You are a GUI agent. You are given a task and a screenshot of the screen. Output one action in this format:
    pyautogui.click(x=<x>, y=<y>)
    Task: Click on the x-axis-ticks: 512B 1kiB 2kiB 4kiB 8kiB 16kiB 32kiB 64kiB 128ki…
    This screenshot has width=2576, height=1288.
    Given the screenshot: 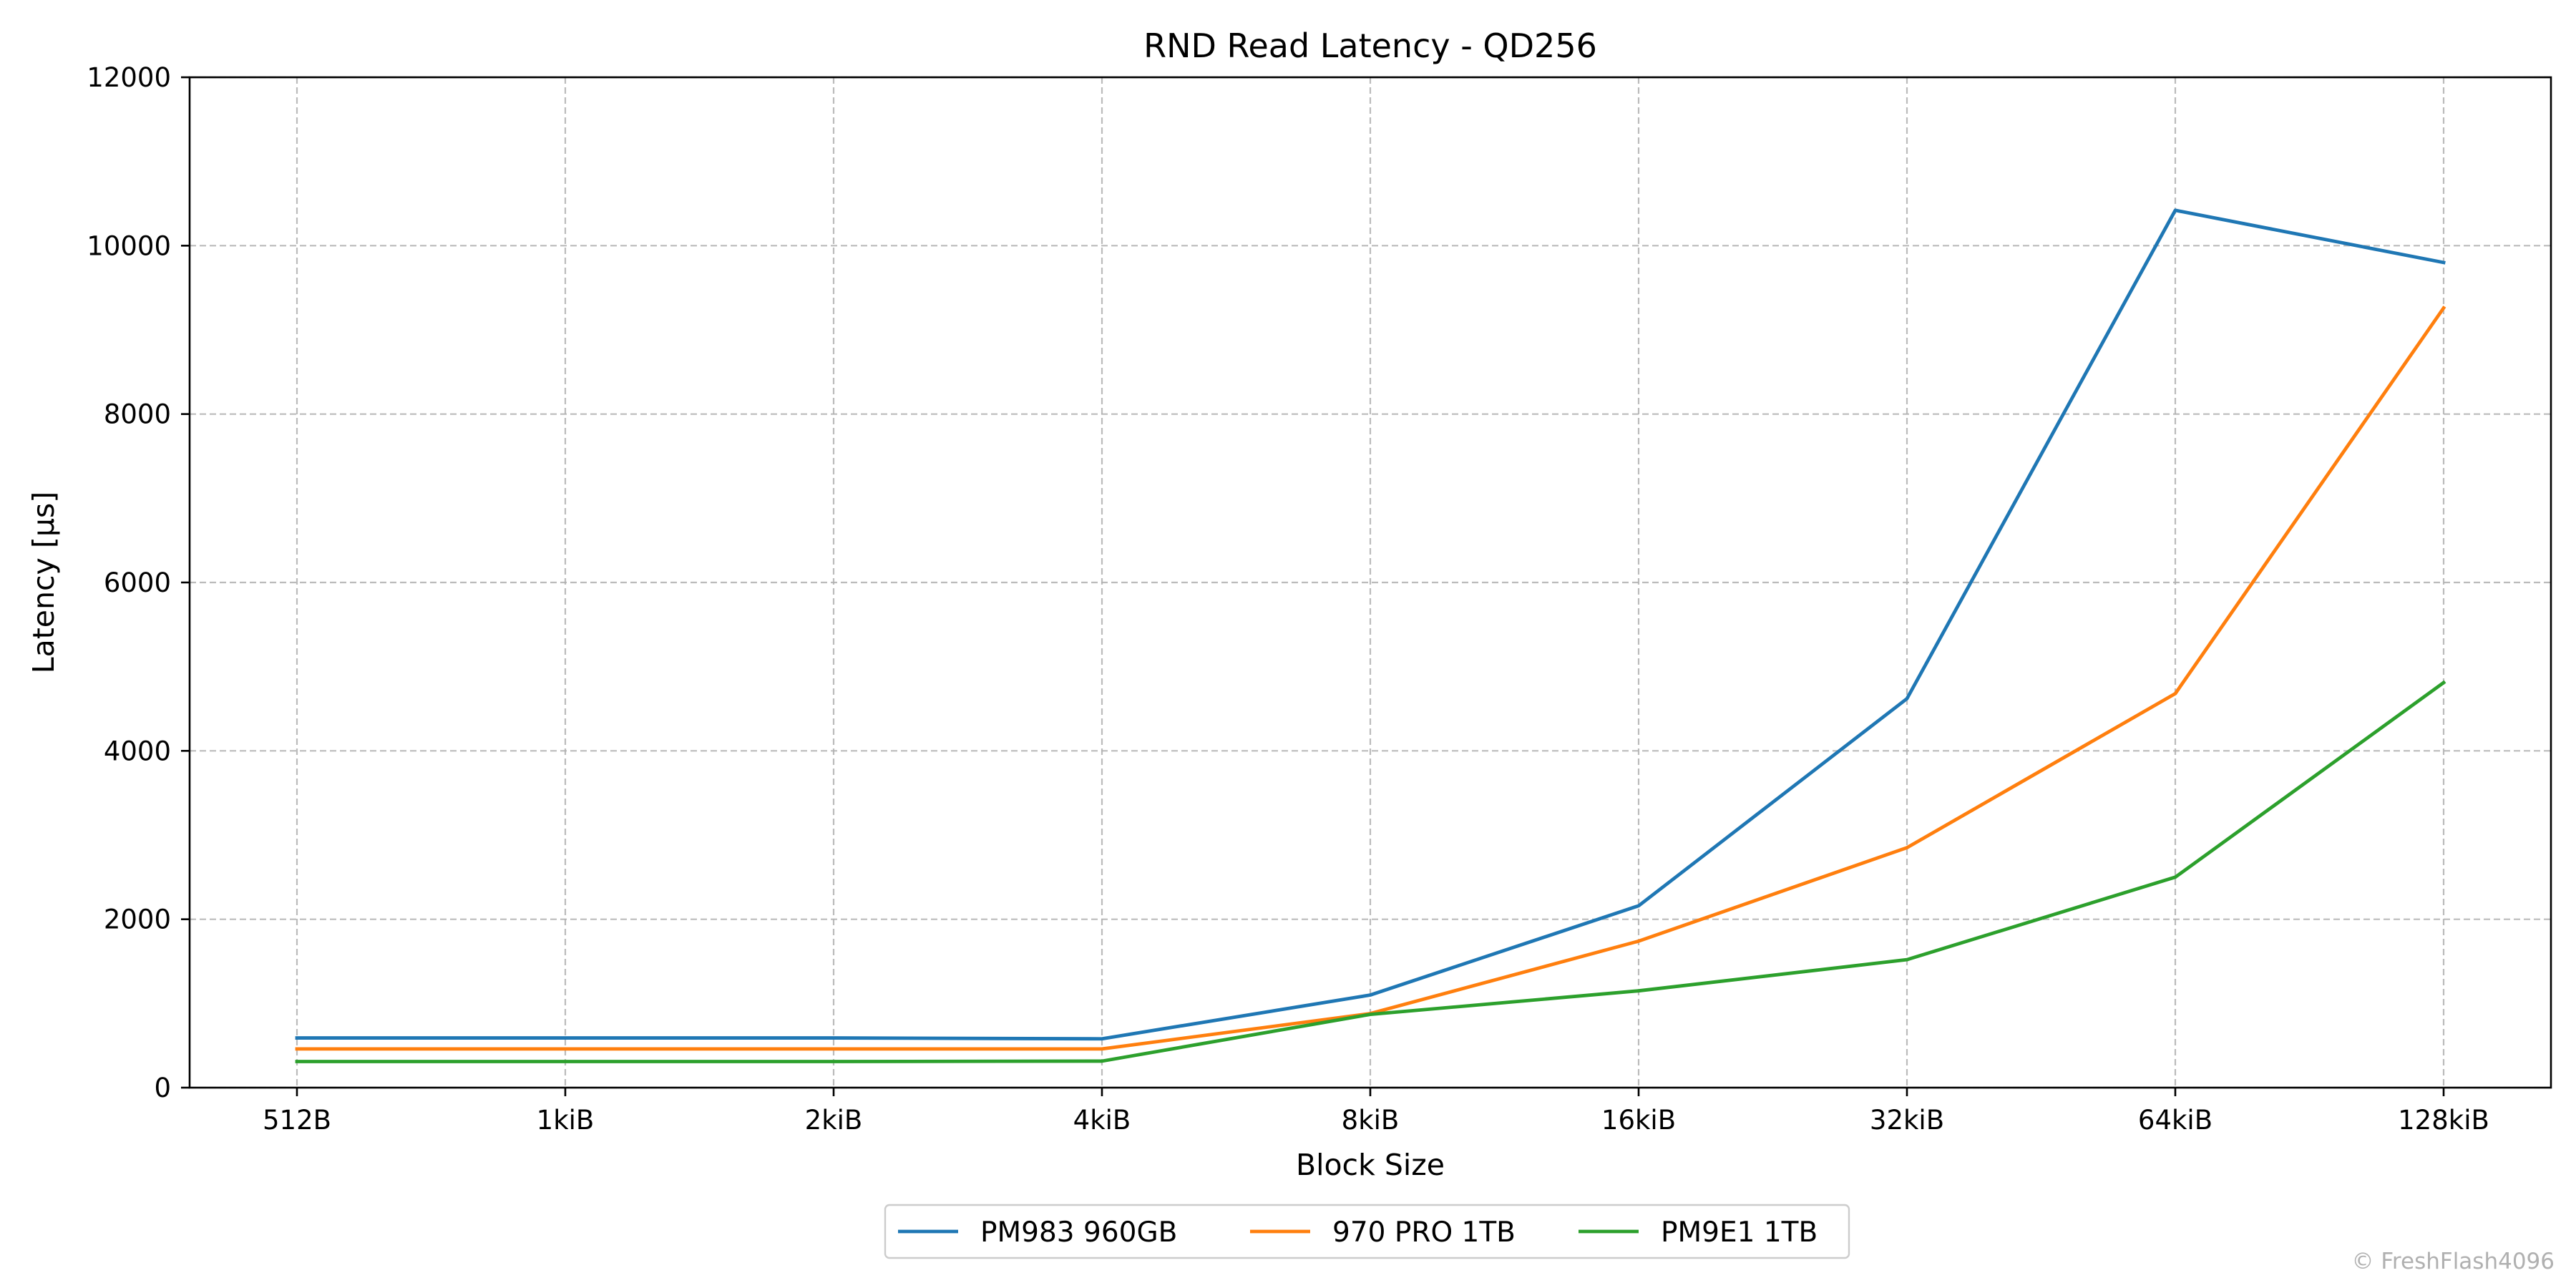 What is the action you would take?
    pyautogui.click(x=1376, y=1112)
    